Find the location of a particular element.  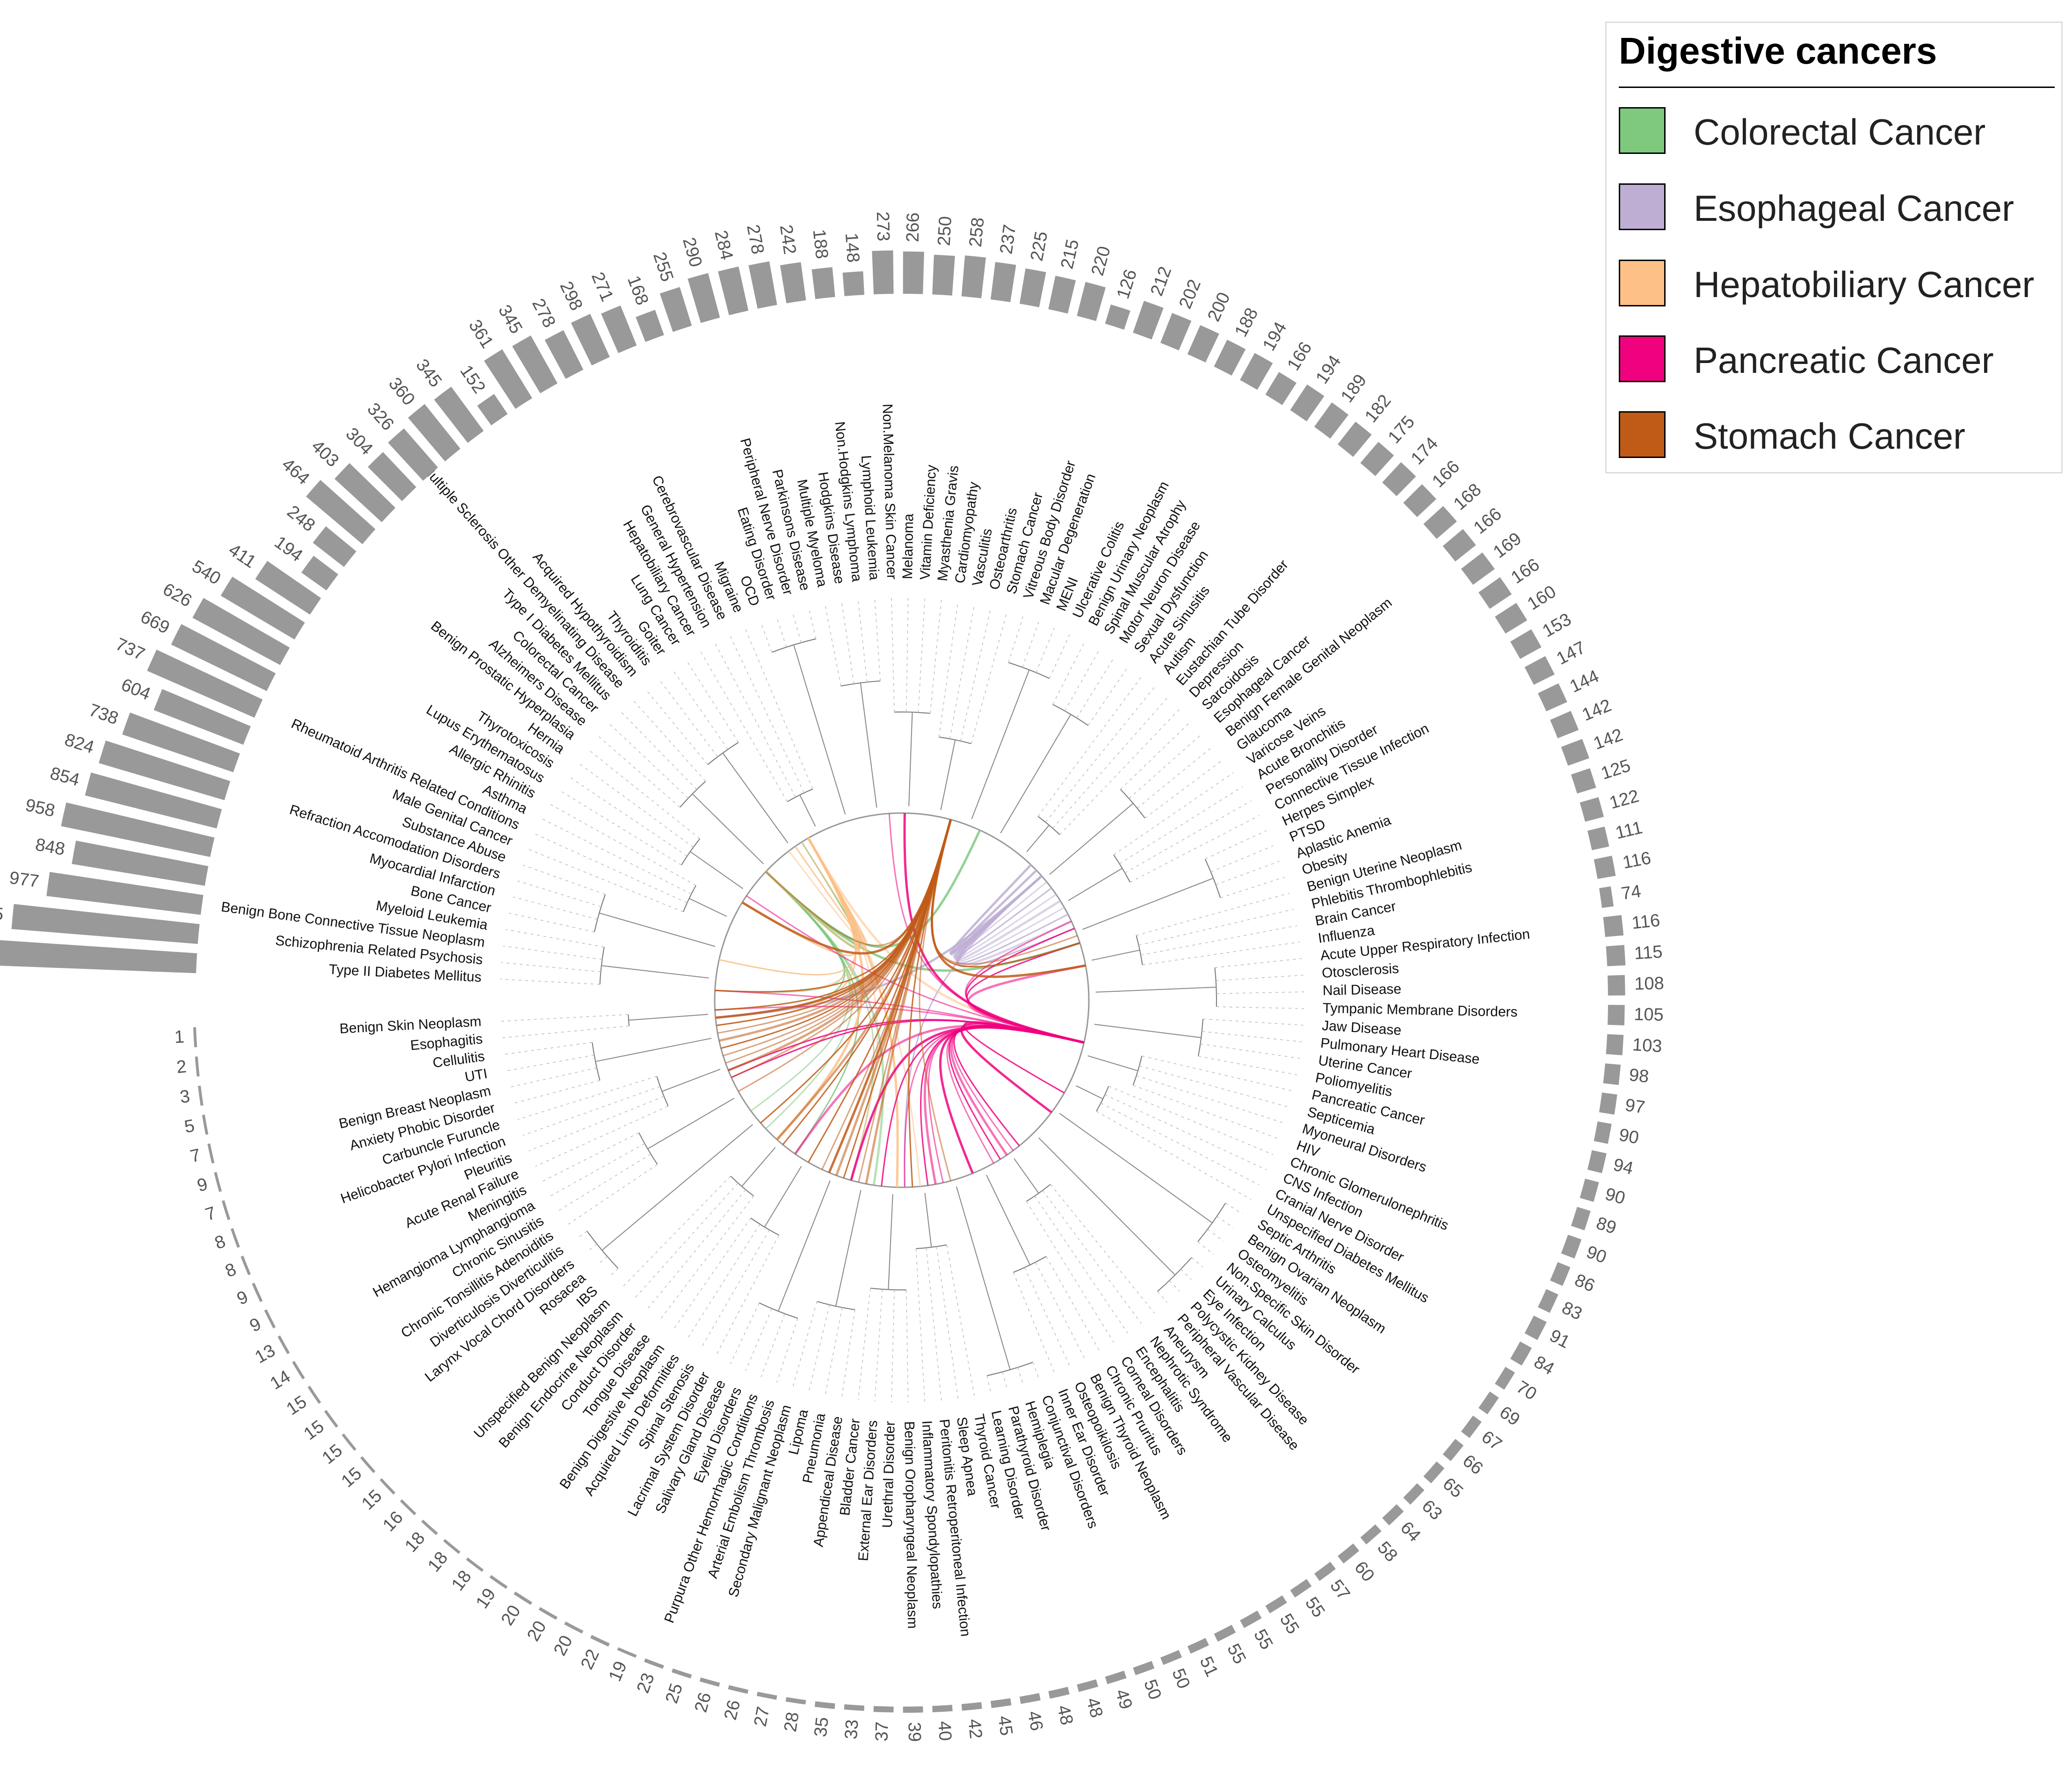

count-label-conjunctival-disorders: 50 is located at coordinates (1153, 1689).